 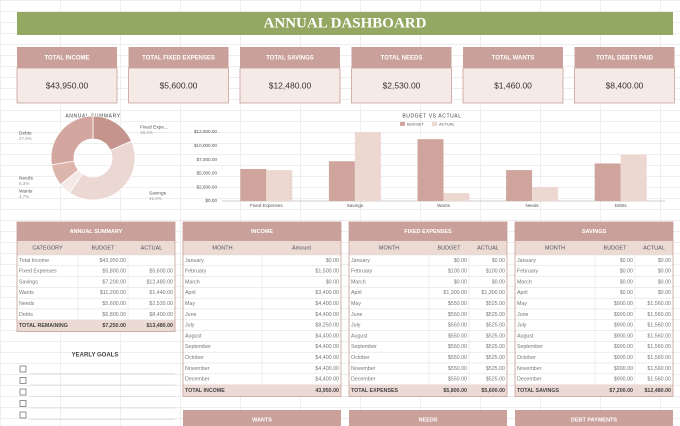 I want to click on table-title: FIXED EXPENSES, so click(x=428, y=232).